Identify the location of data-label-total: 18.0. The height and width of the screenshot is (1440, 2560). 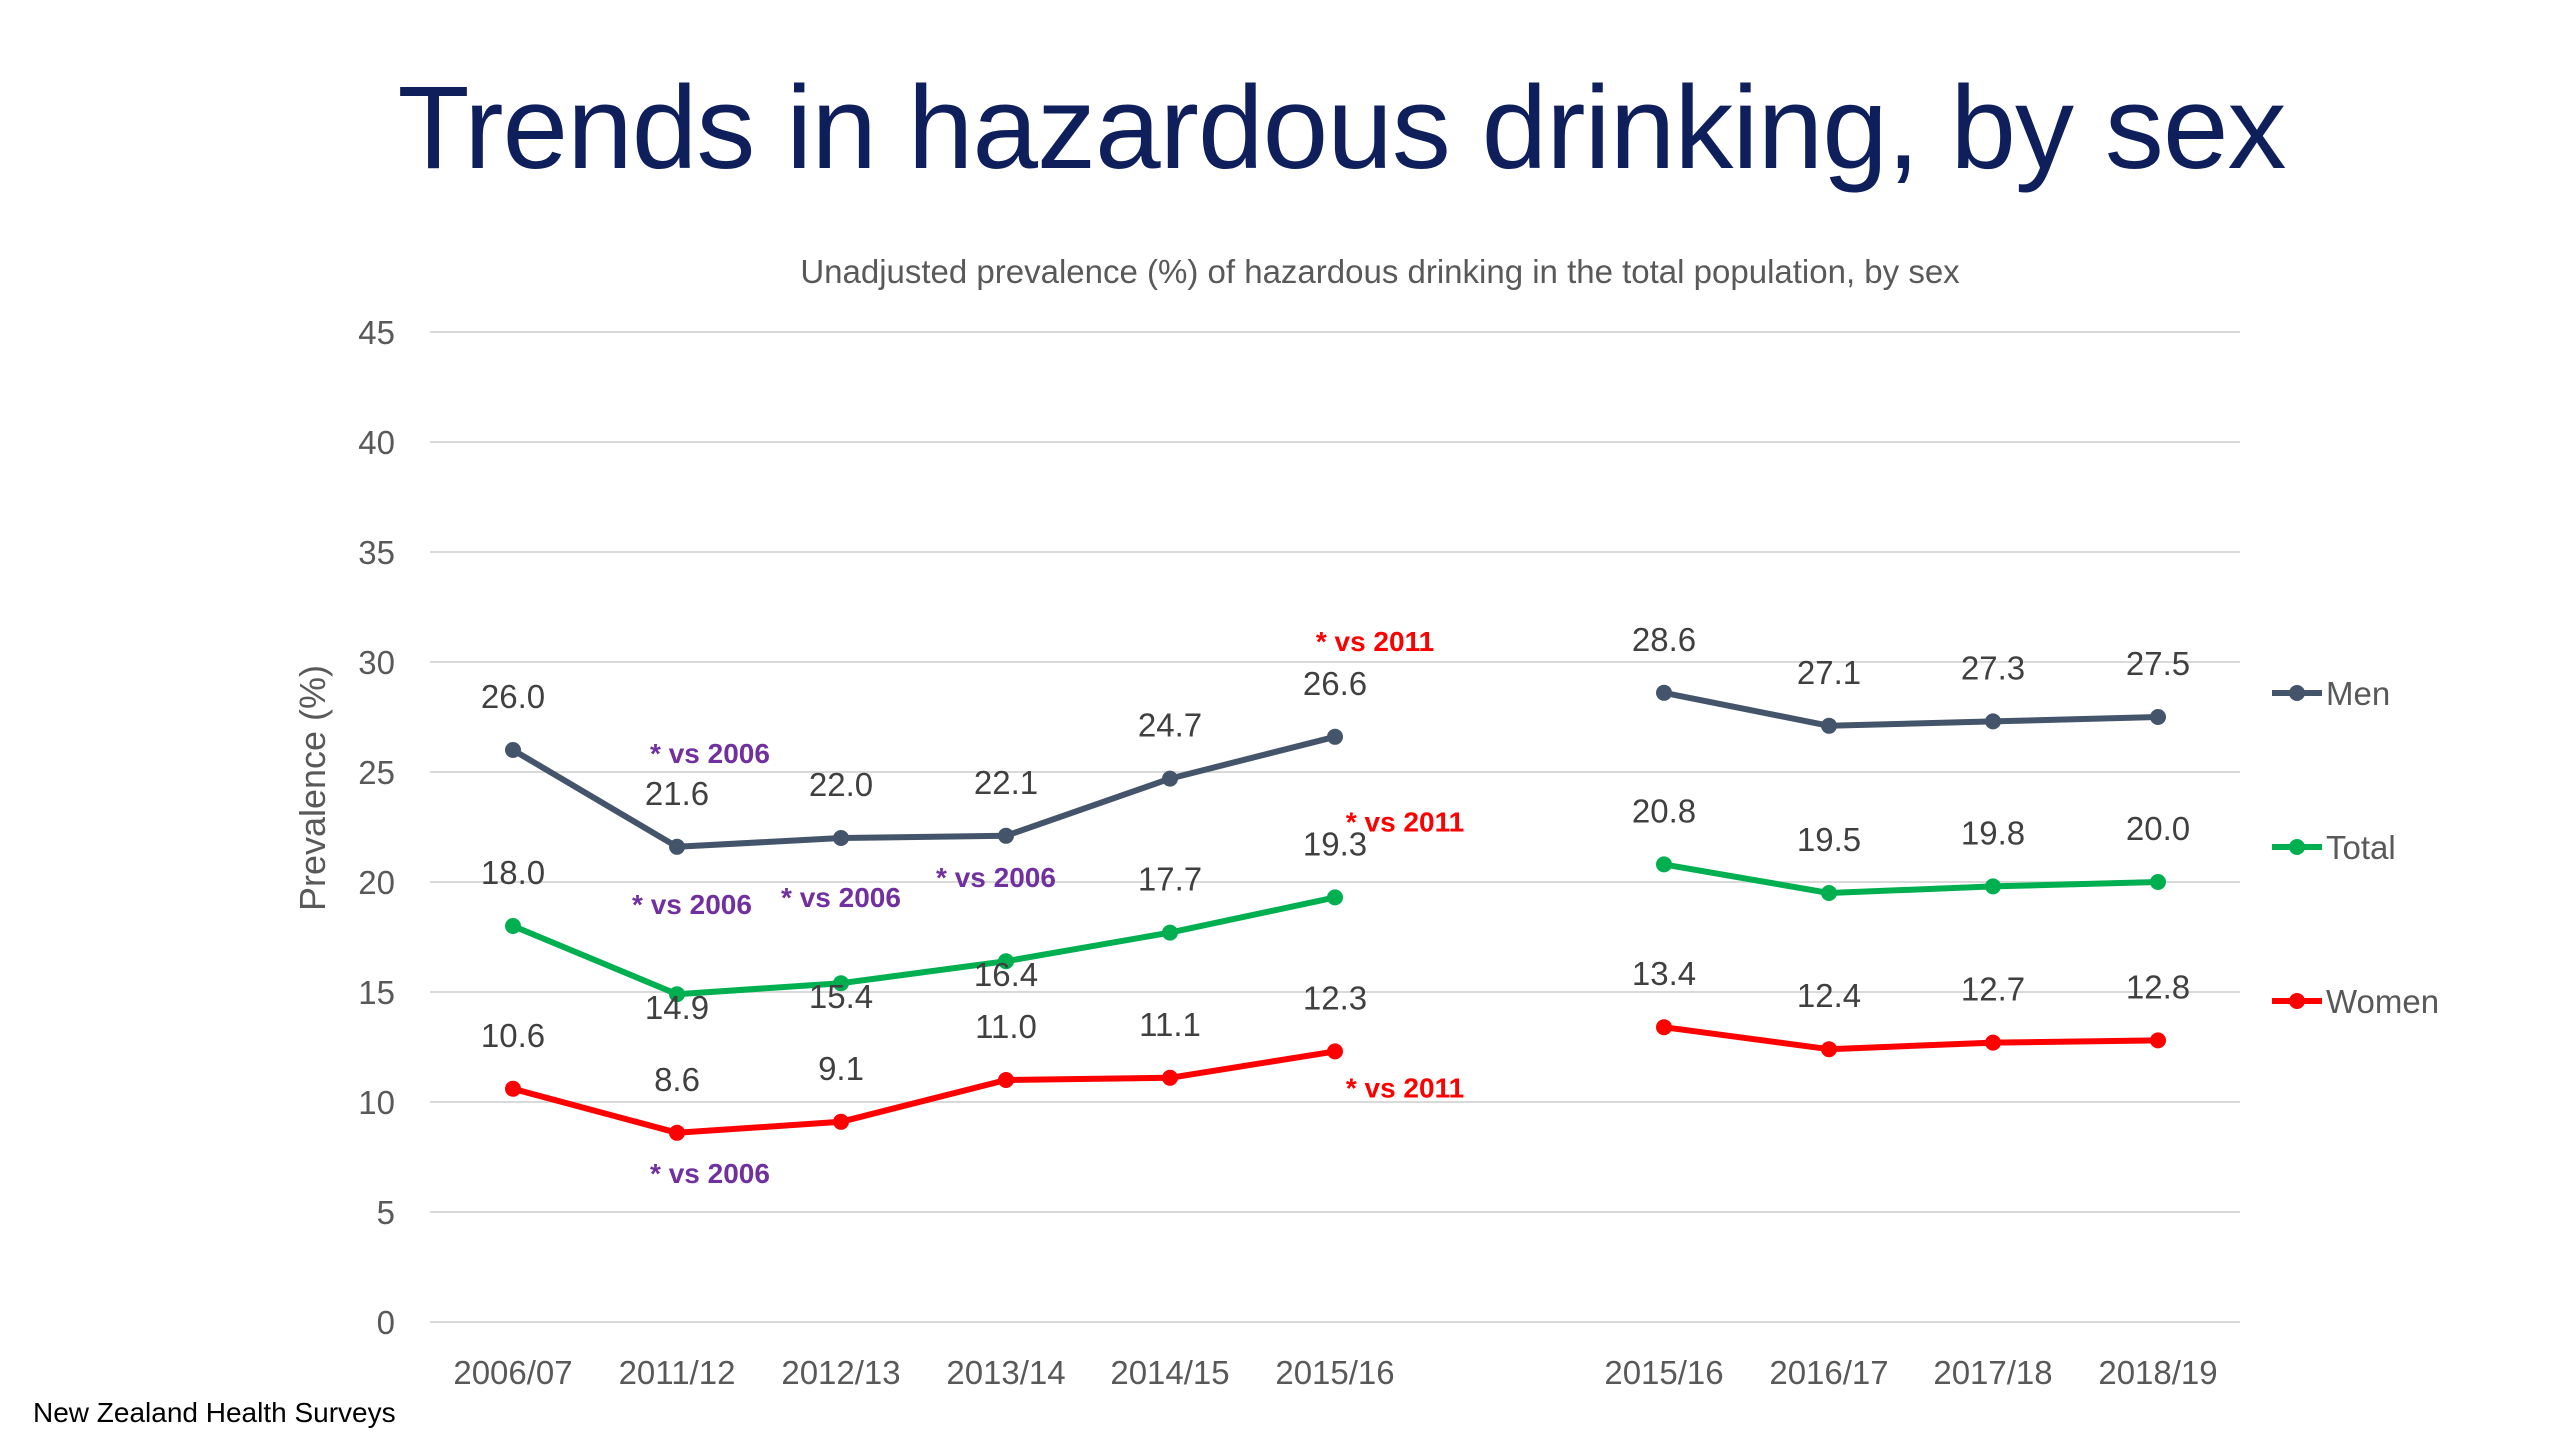
(513, 872).